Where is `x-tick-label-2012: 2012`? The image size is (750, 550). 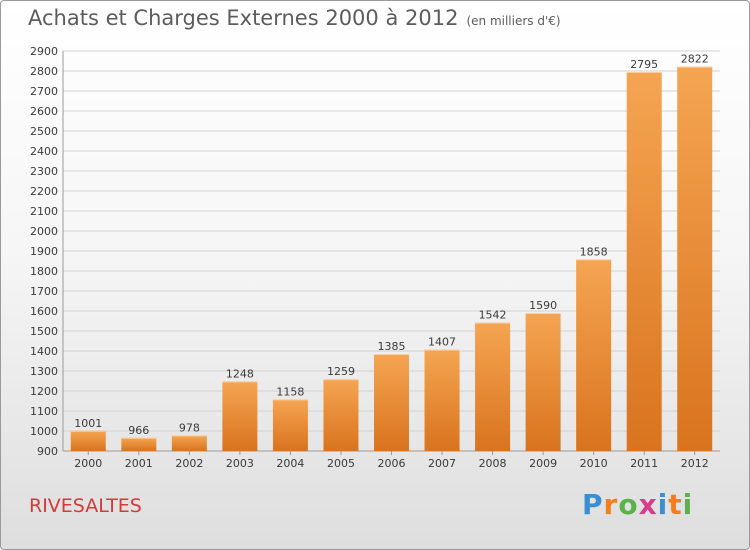 x-tick-label-2012: 2012 is located at coordinates (695, 463).